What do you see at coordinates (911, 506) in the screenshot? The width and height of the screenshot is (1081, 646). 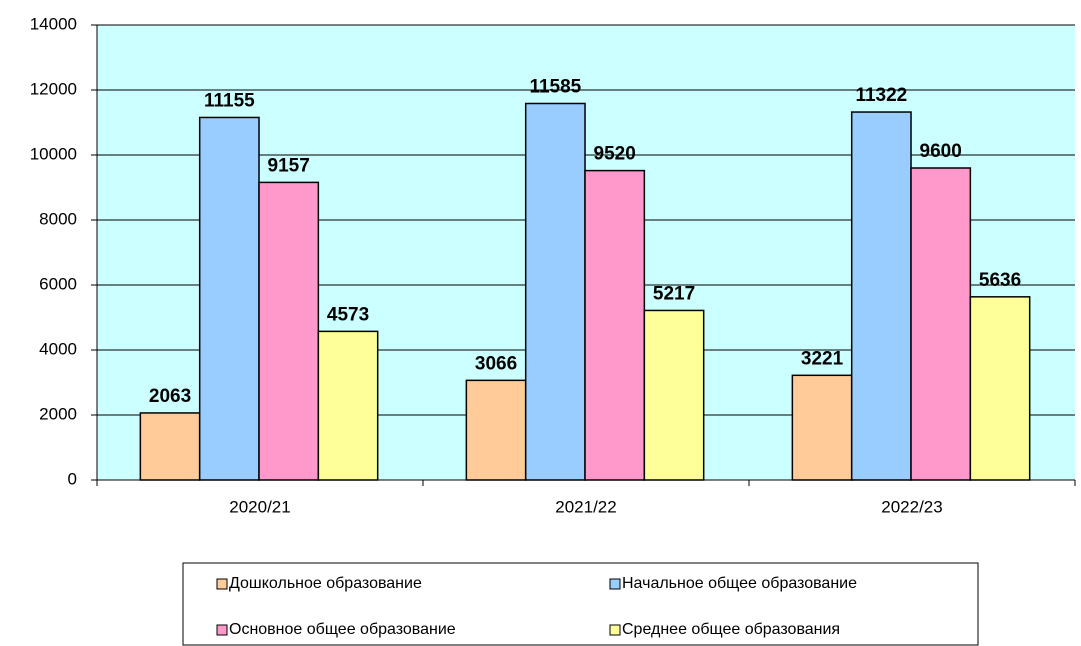 I see `x-tick-label: 2022/23` at bounding box center [911, 506].